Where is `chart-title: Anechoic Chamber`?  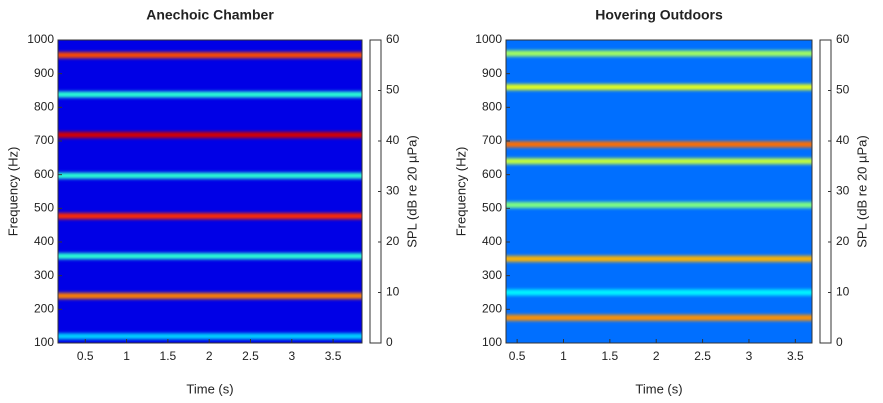 chart-title: Anechoic Chamber is located at coordinates (210, 15).